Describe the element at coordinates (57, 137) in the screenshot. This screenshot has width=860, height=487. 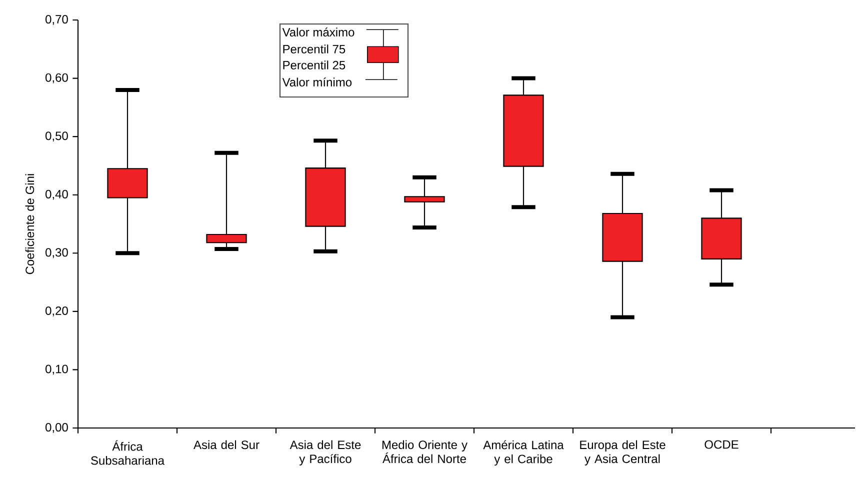
I see `y-tick-label: 0,50` at that location.